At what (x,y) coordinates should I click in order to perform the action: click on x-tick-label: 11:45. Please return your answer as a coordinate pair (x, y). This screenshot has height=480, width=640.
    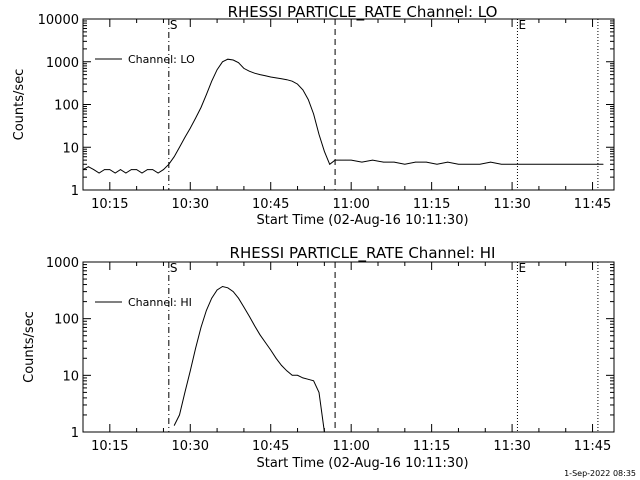
    Looking at the image, I should click on (592, 204).